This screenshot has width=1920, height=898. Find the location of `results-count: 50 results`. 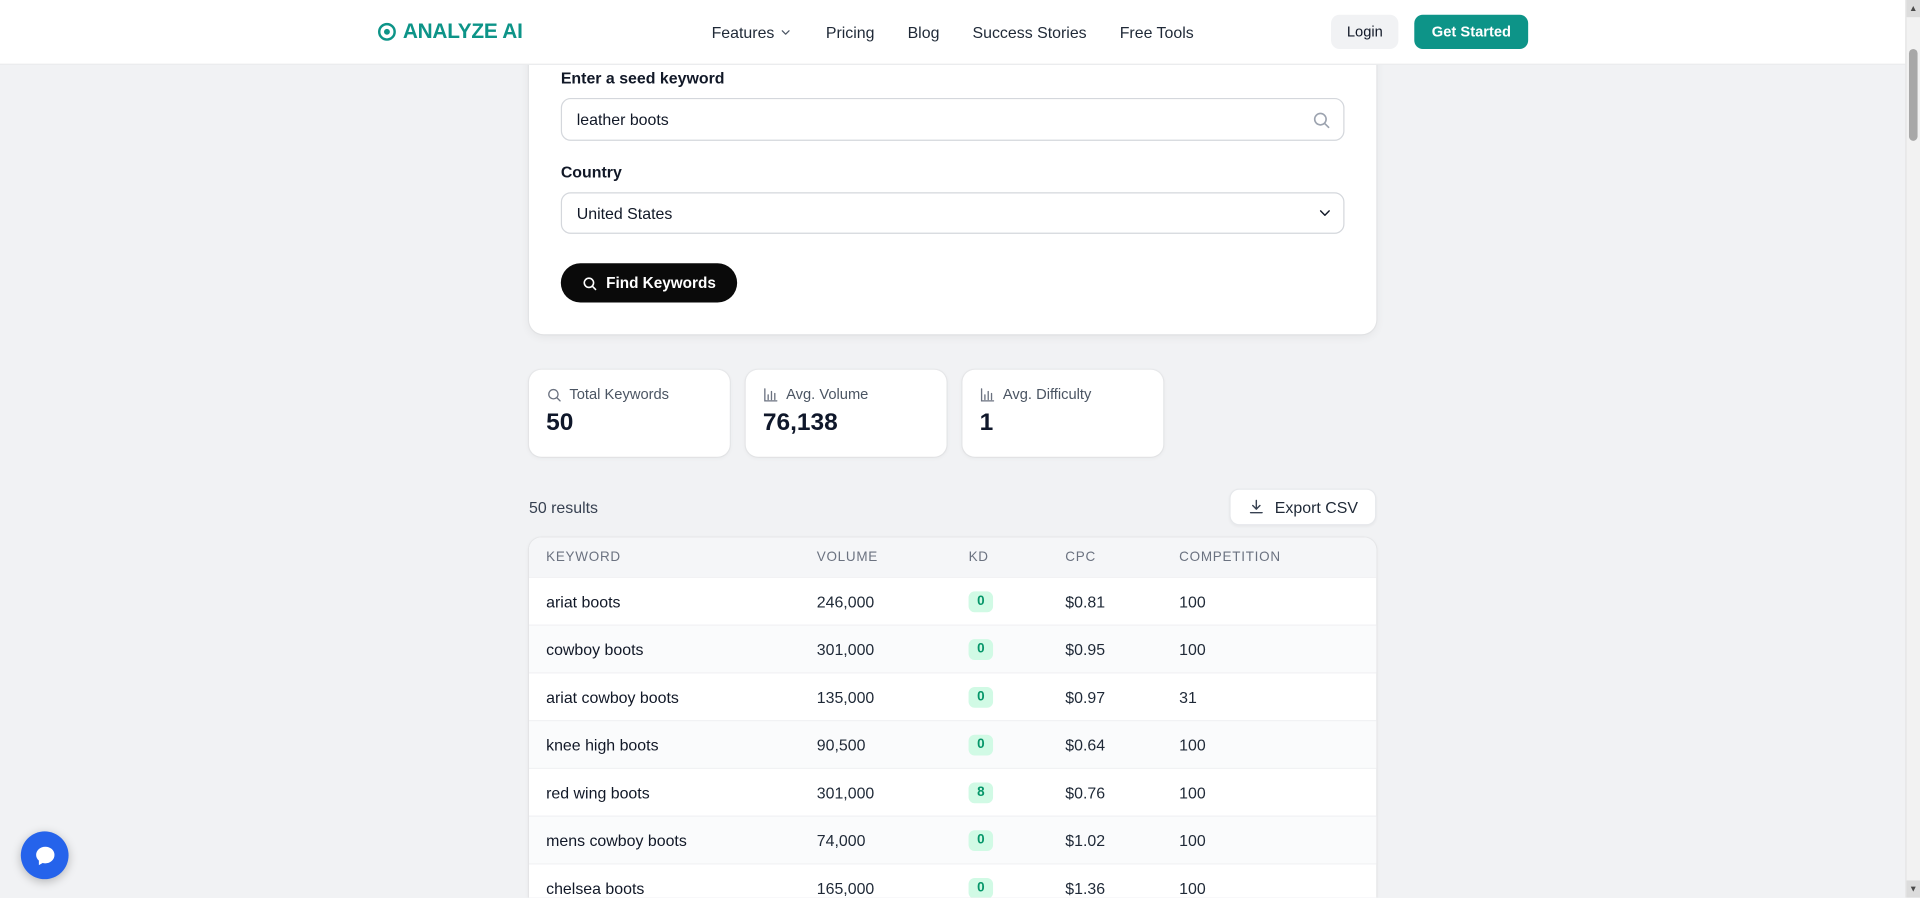

results-count: 50 results is located at coordinates (563, 507).